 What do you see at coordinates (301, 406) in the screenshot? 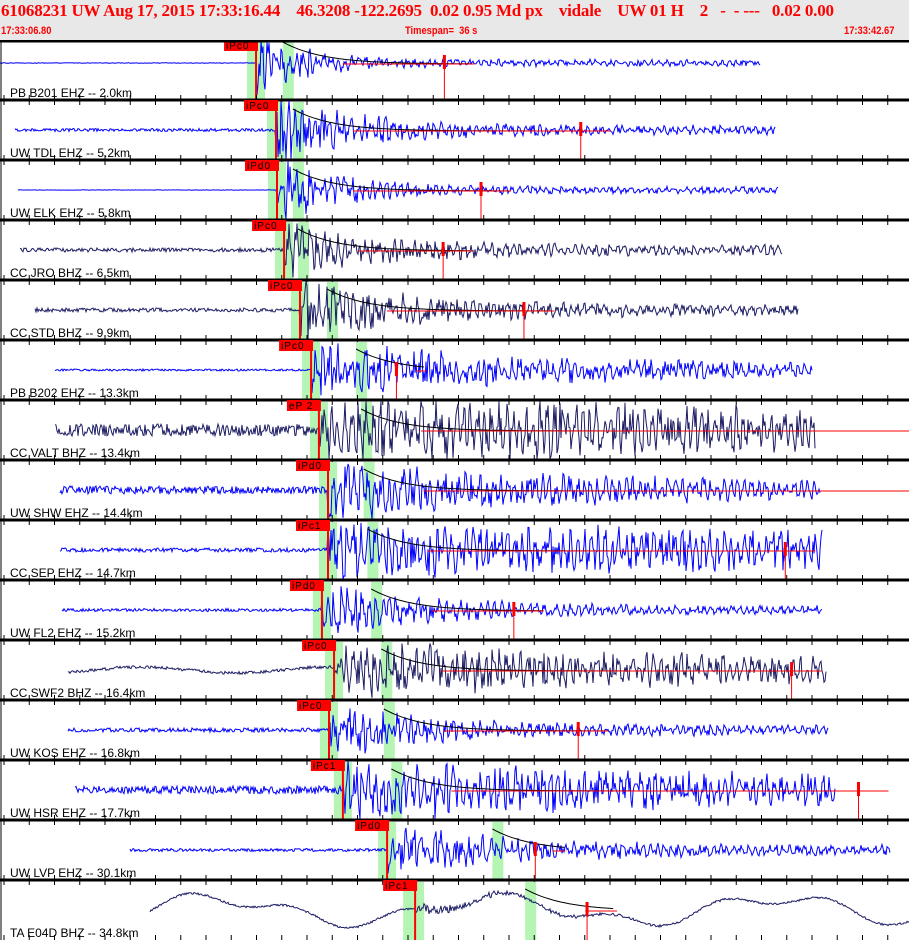
I see `p-pick-label: eP 2` at bounding box center [301, 406].